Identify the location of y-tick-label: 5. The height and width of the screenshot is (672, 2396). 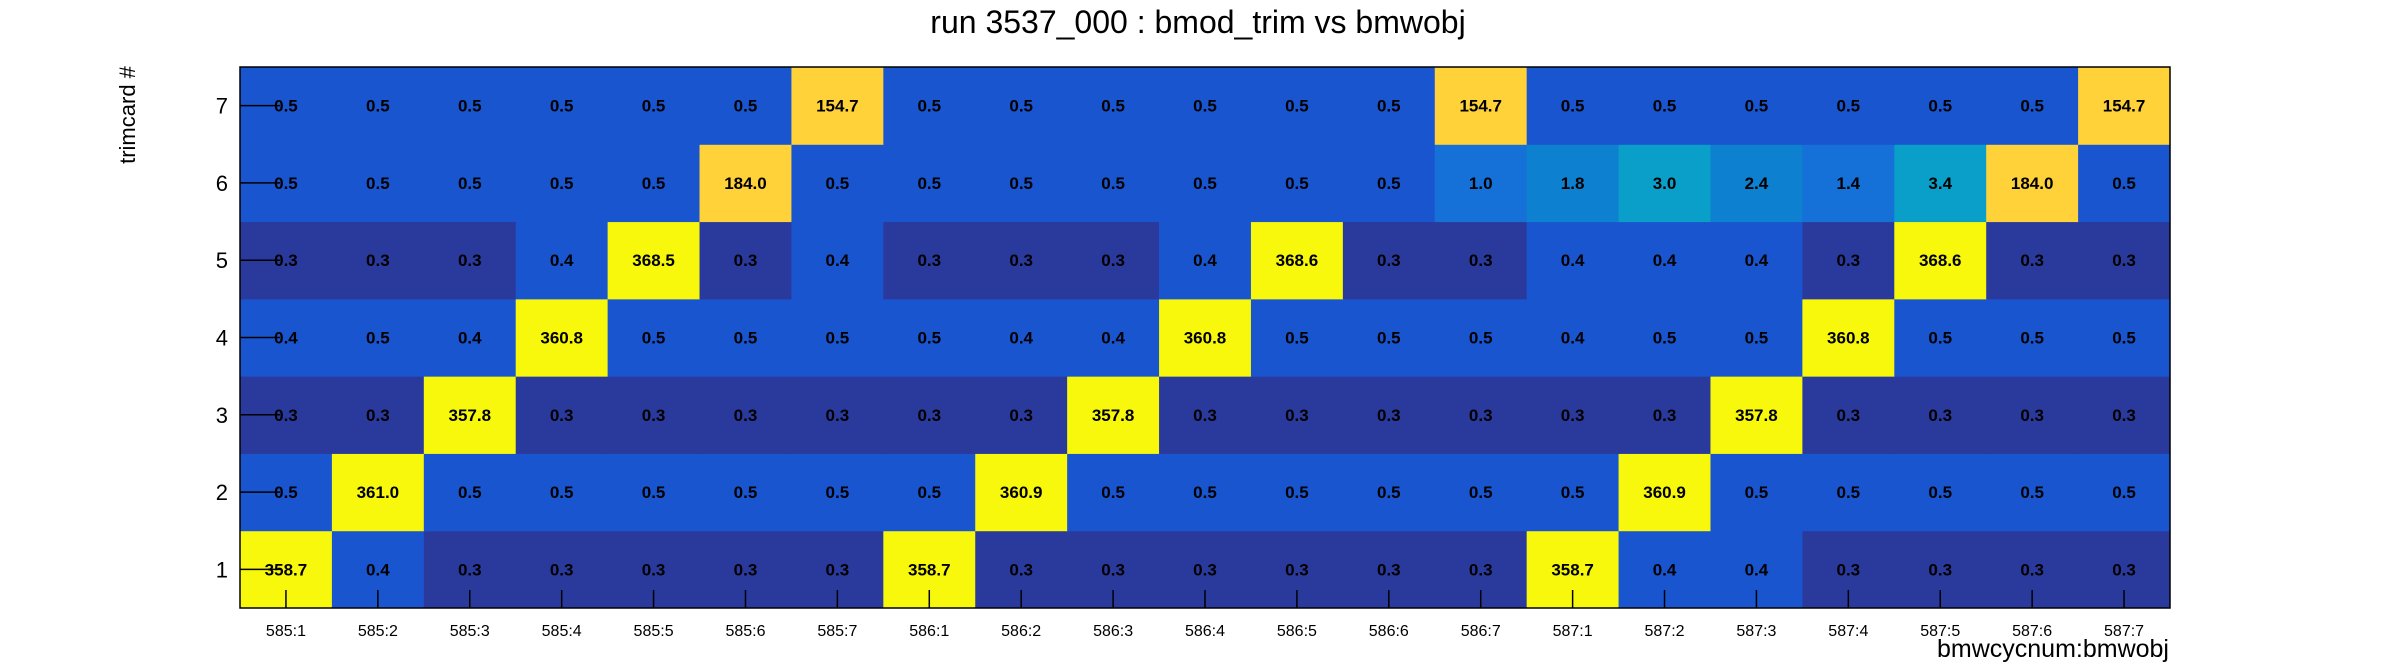
(222, 260).